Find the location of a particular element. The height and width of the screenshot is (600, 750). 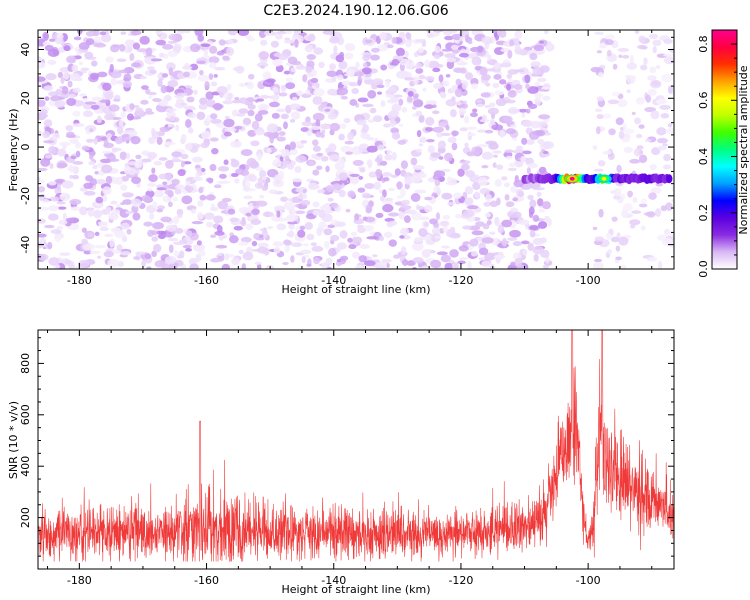

colorbar-tick-label: 0.0 is located at coordinates (703, 269).